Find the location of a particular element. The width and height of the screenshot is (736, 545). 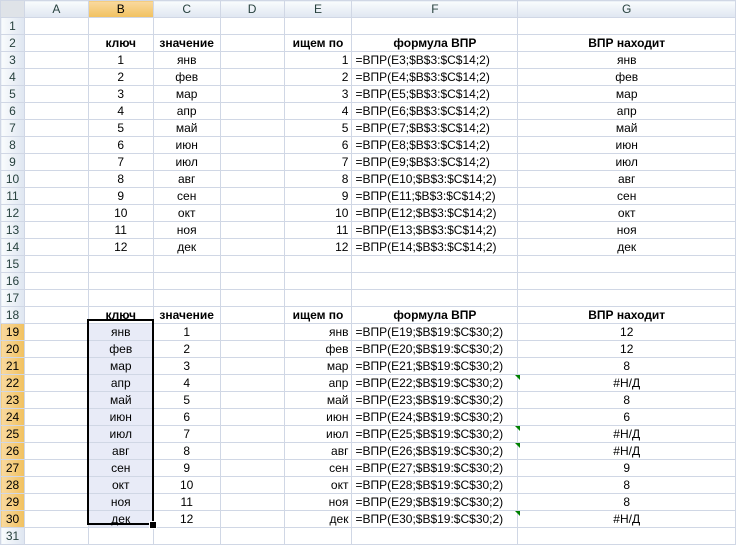

cell-f: =ВПР(E25;$B$19:$C$30;2) is located at coordinates (436, 434).